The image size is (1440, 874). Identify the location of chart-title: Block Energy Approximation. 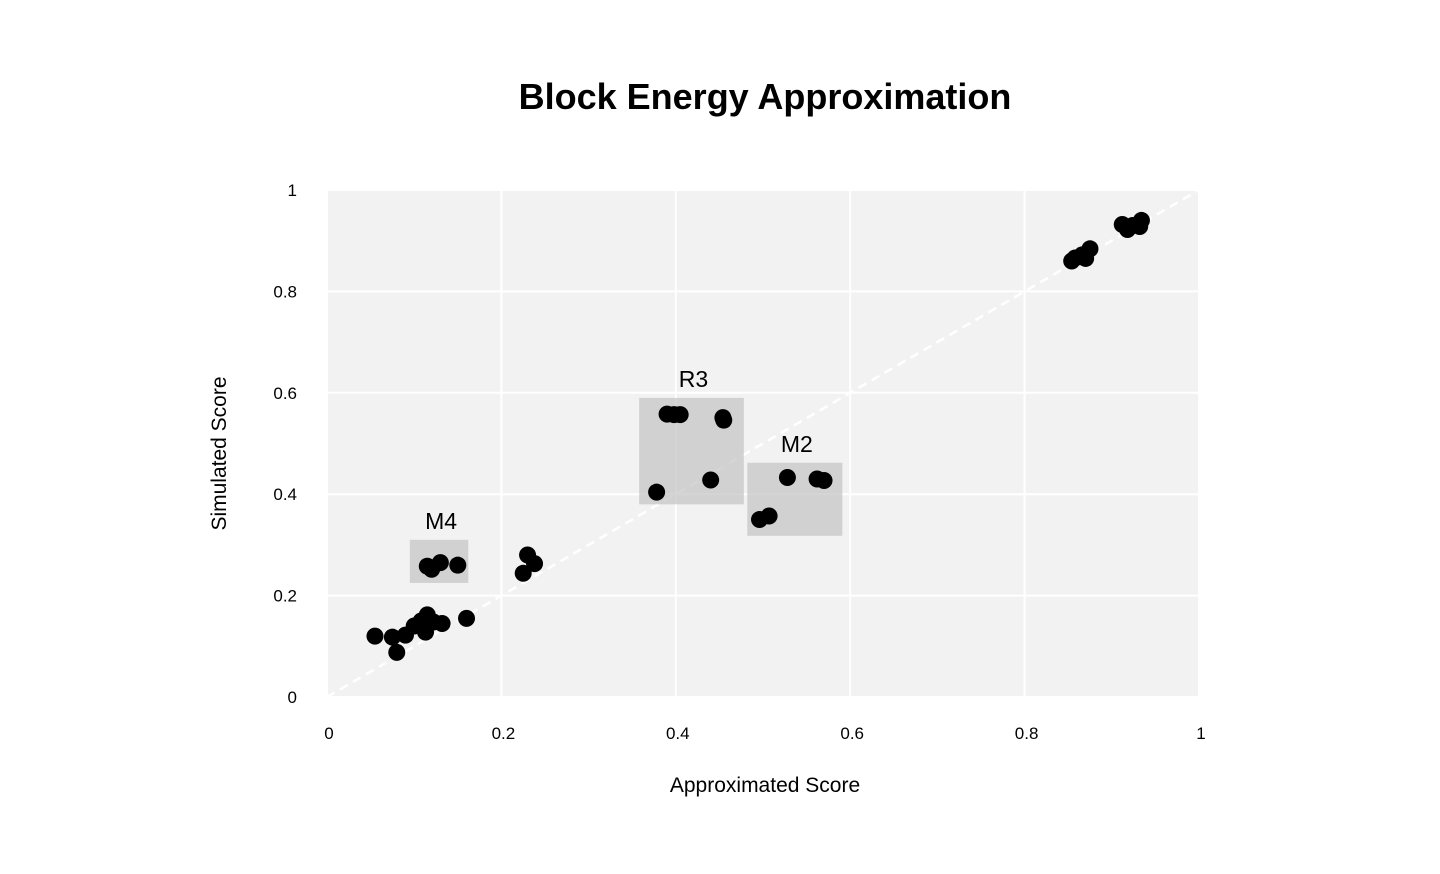
(765, 96).